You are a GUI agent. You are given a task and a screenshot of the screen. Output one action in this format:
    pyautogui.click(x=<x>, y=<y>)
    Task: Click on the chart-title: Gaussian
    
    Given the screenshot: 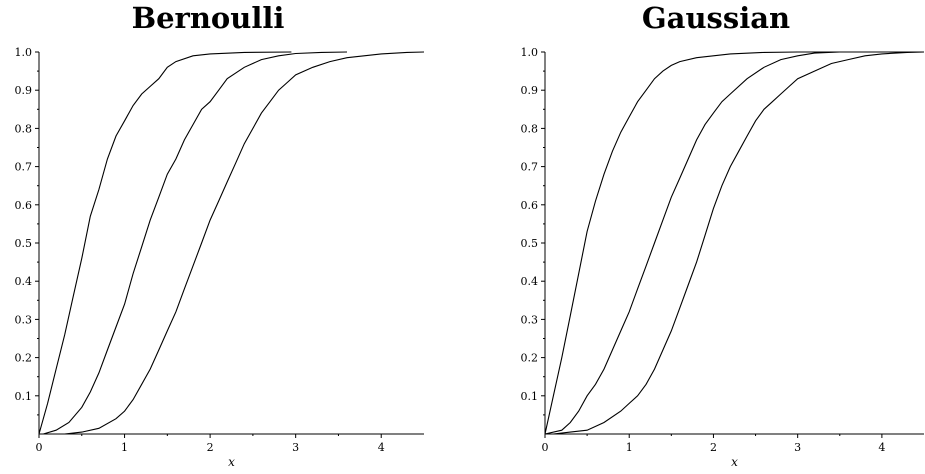 What is the action you would take?
    pyautogui.click(x=716, y=18)
    